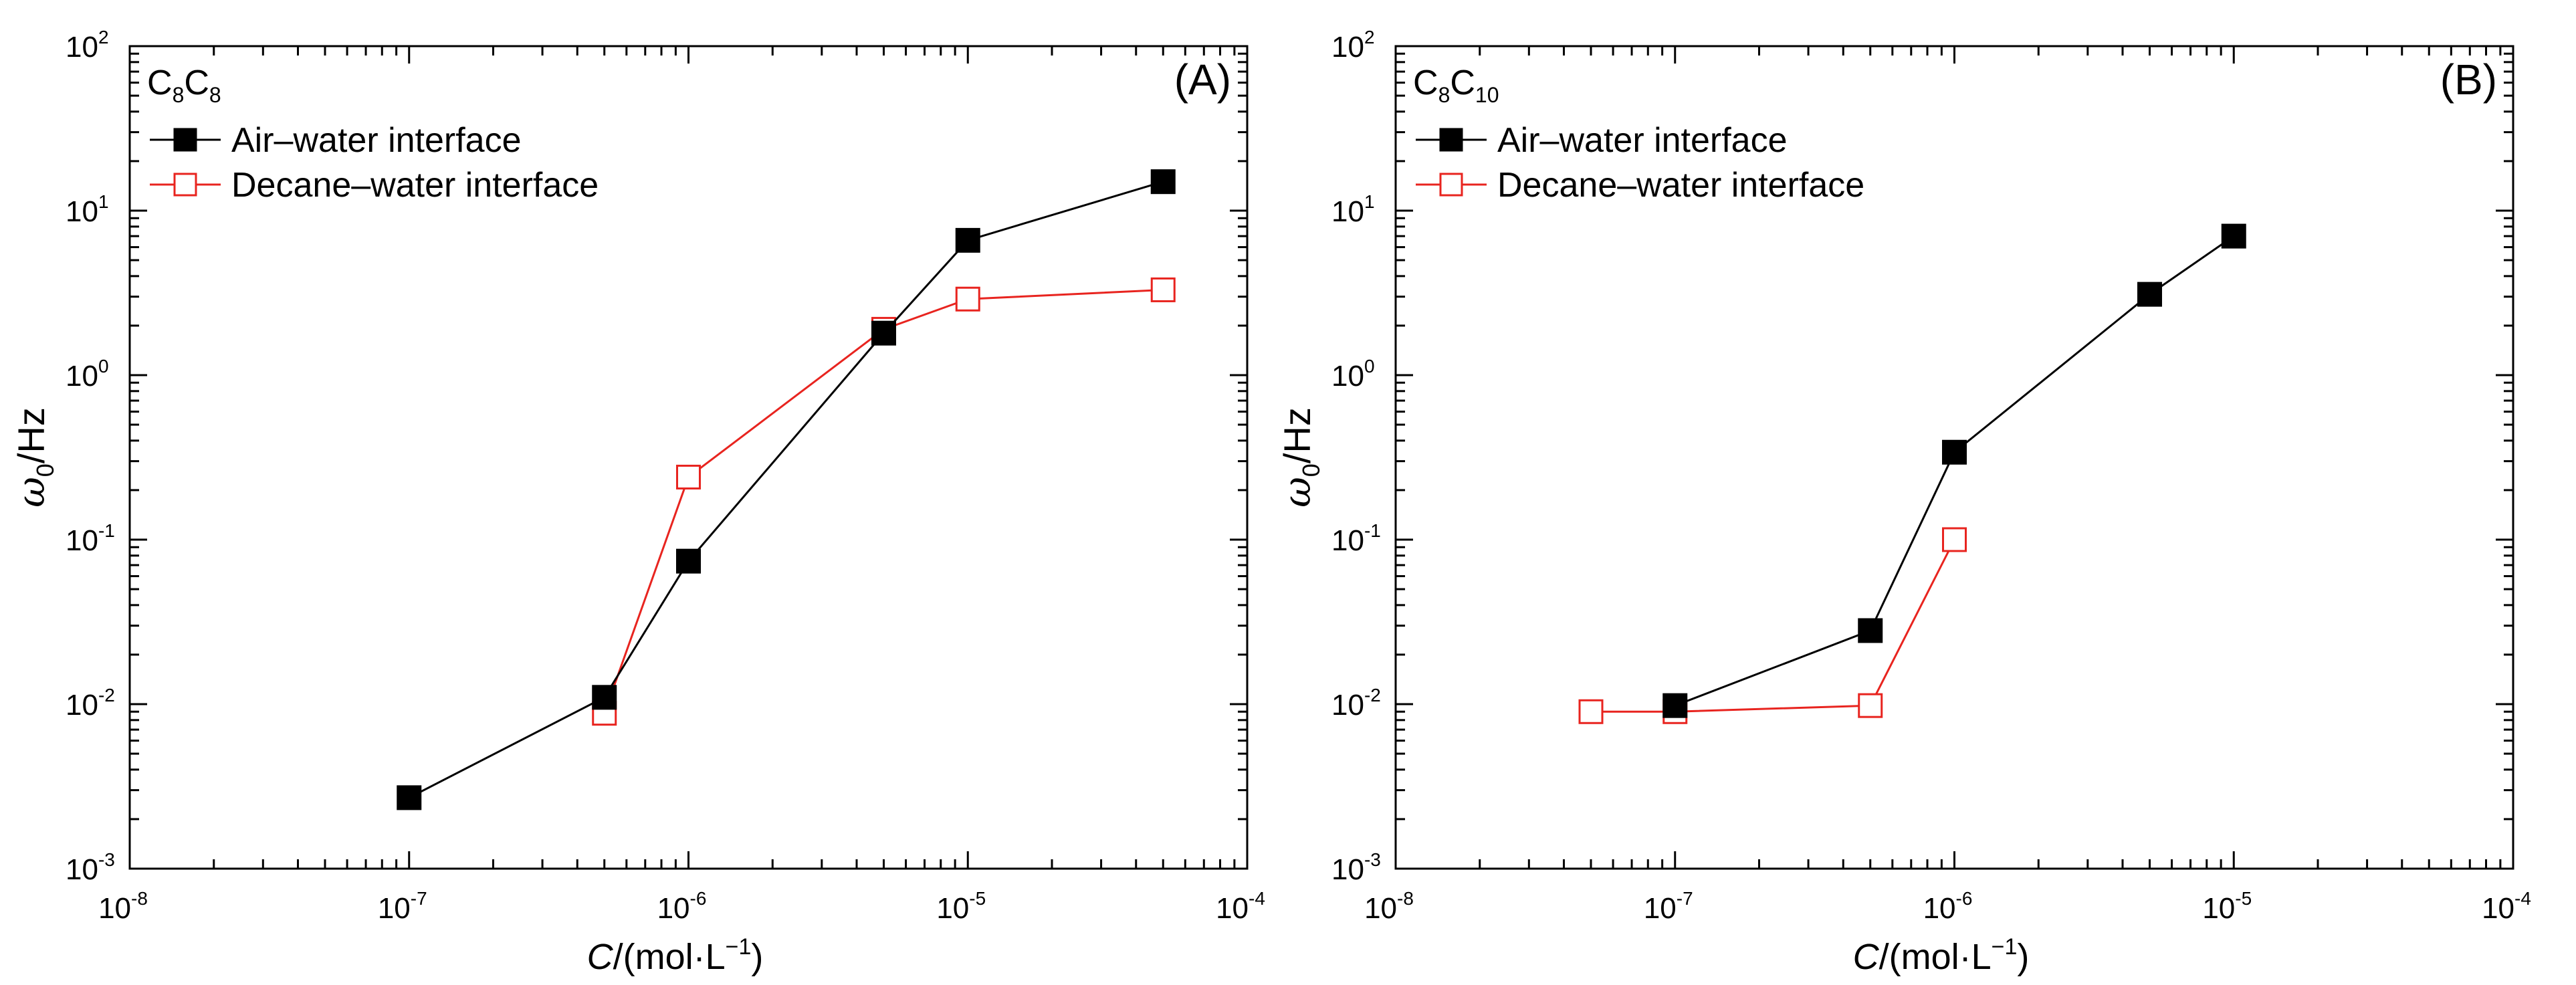  What do you see at coordinates (1456, 85) in the screenshot?
I see `system-label: C8C10` at bounding box center [1456, 85].